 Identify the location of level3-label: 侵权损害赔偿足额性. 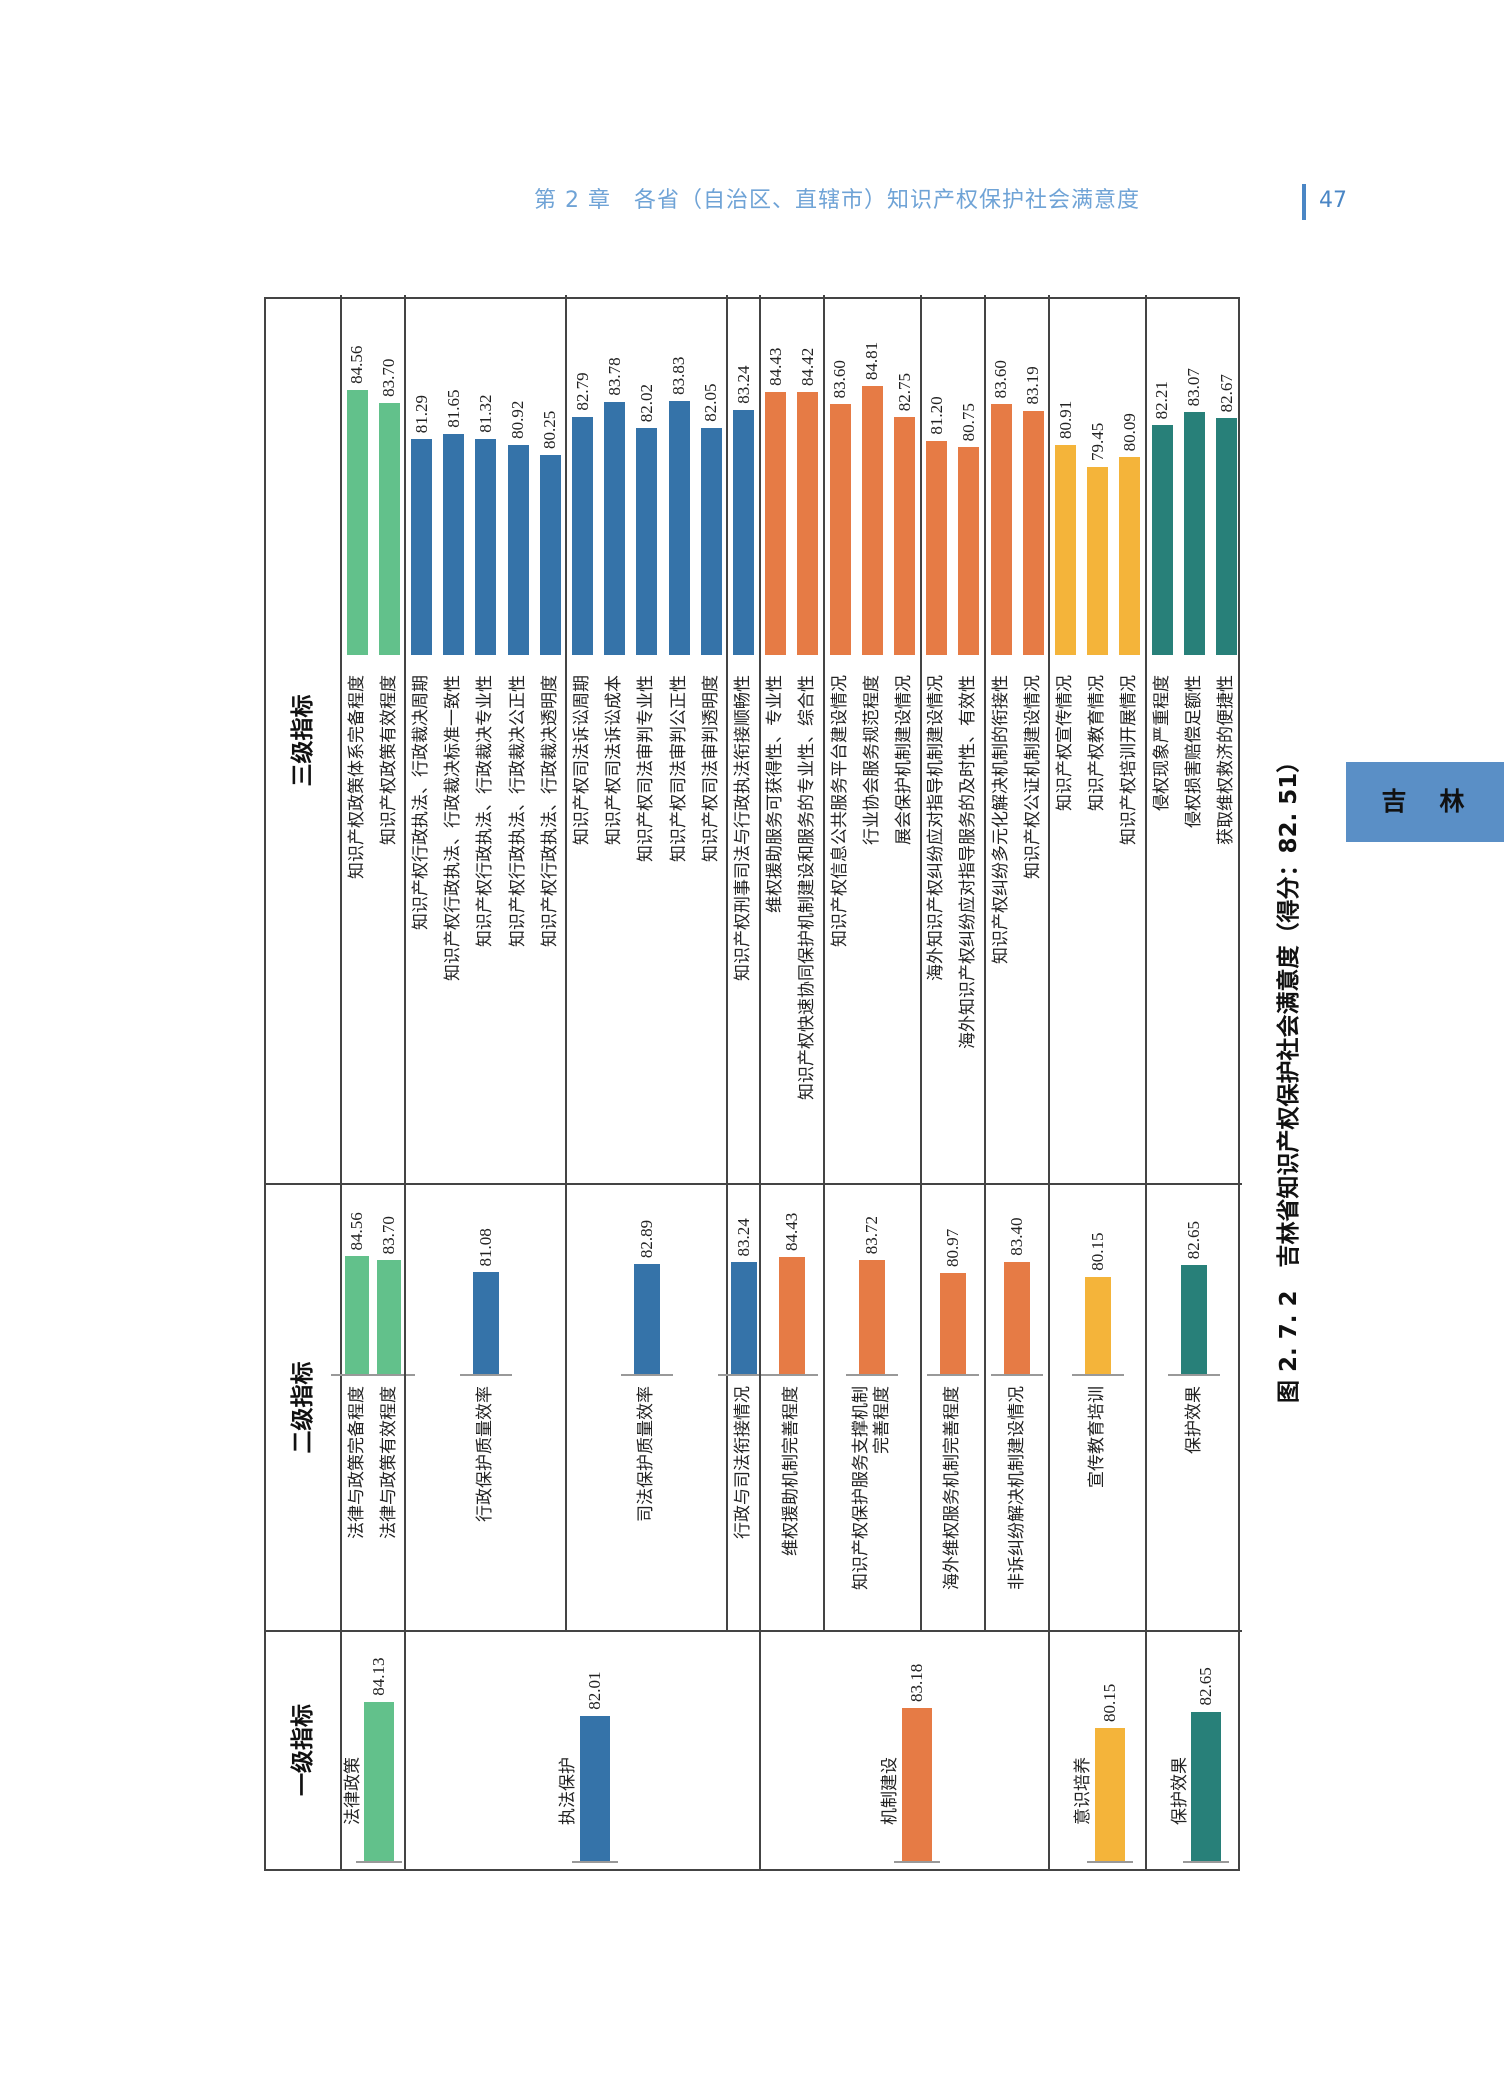
(1193, 751).